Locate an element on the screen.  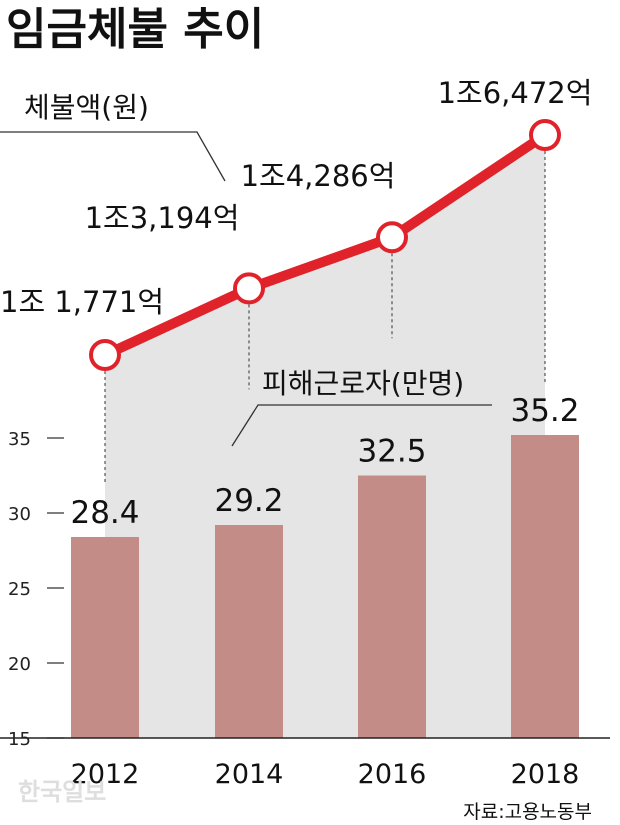
source-note: 자료:고용노동부 is located at coordinates (527, 812).